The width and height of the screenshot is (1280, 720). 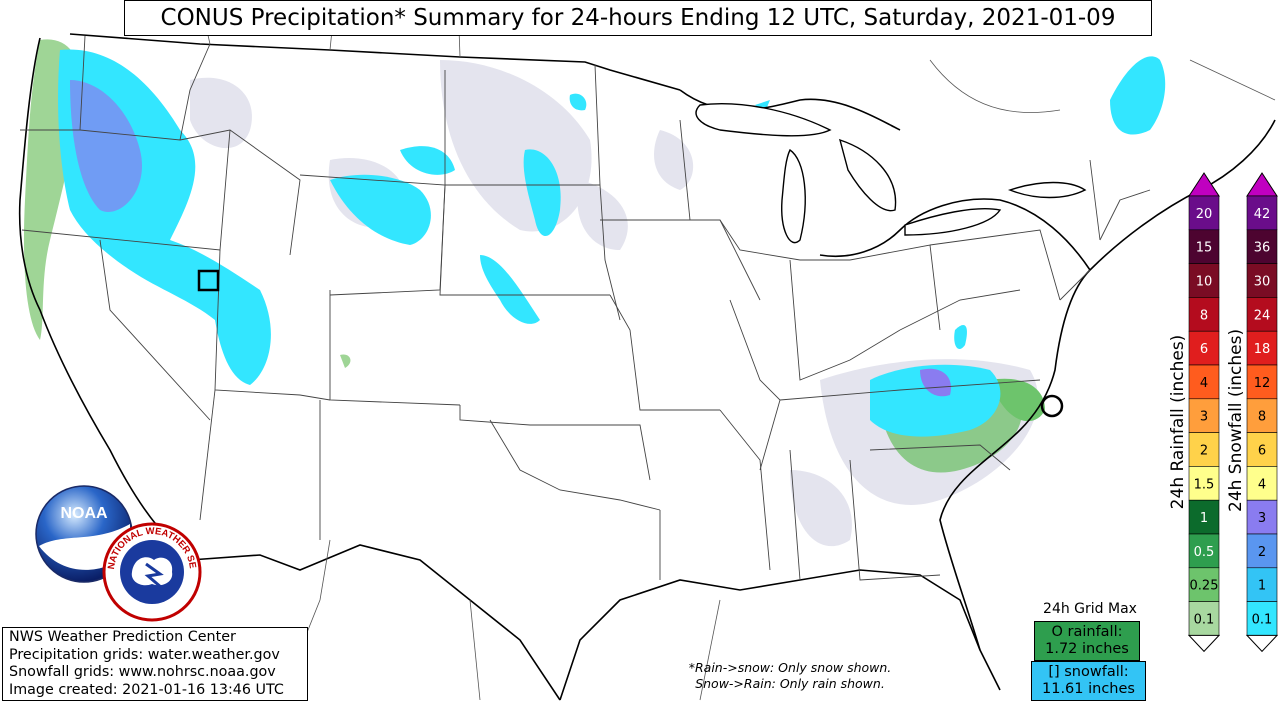 I want to click on rainfall-colorbar-tick-label: 15, so click(x=1204, y=248).